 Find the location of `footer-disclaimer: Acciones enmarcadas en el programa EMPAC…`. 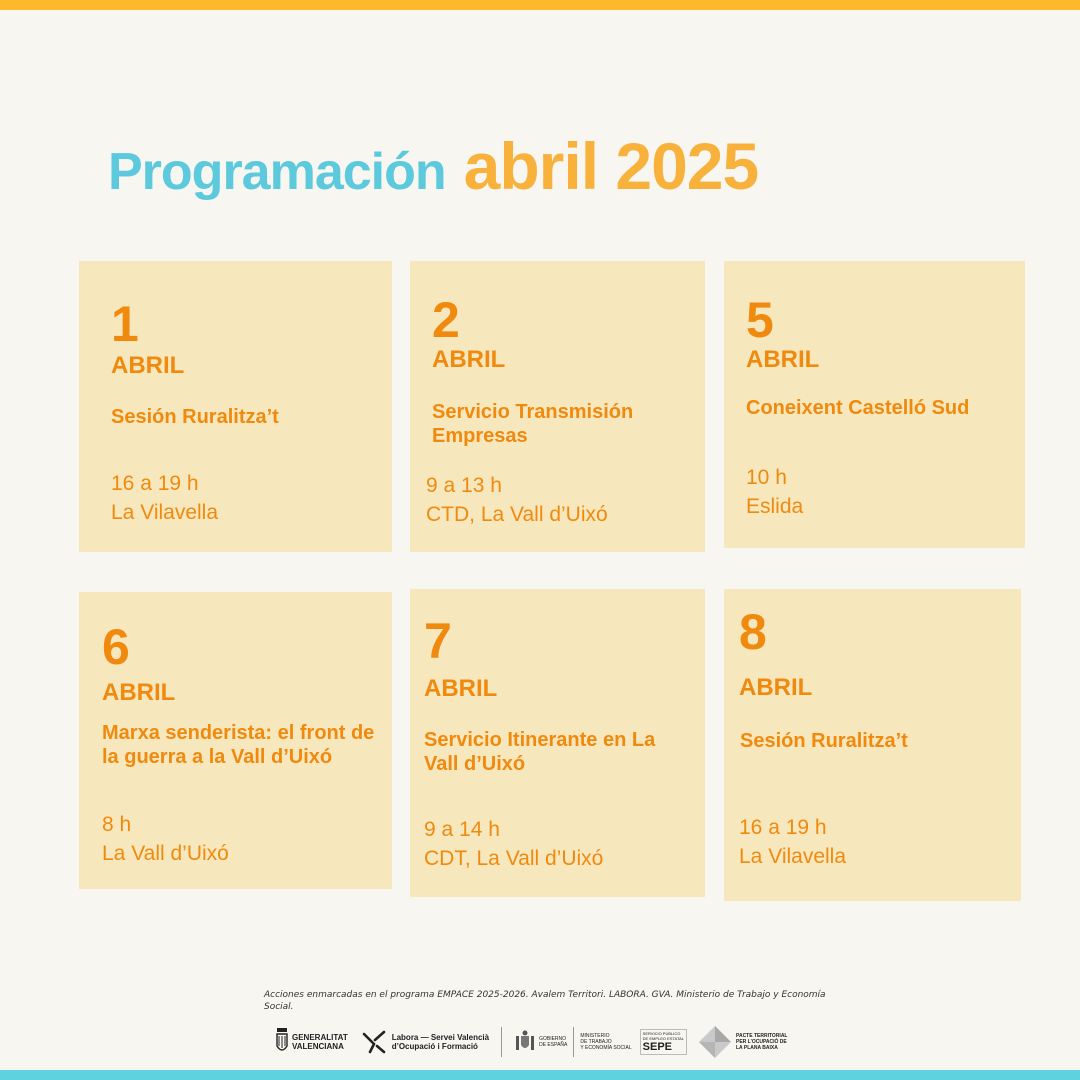

footer-disclaimer: Acciones enmarcadas en el programa EMPAC… is located at coordinates (545, 1001).